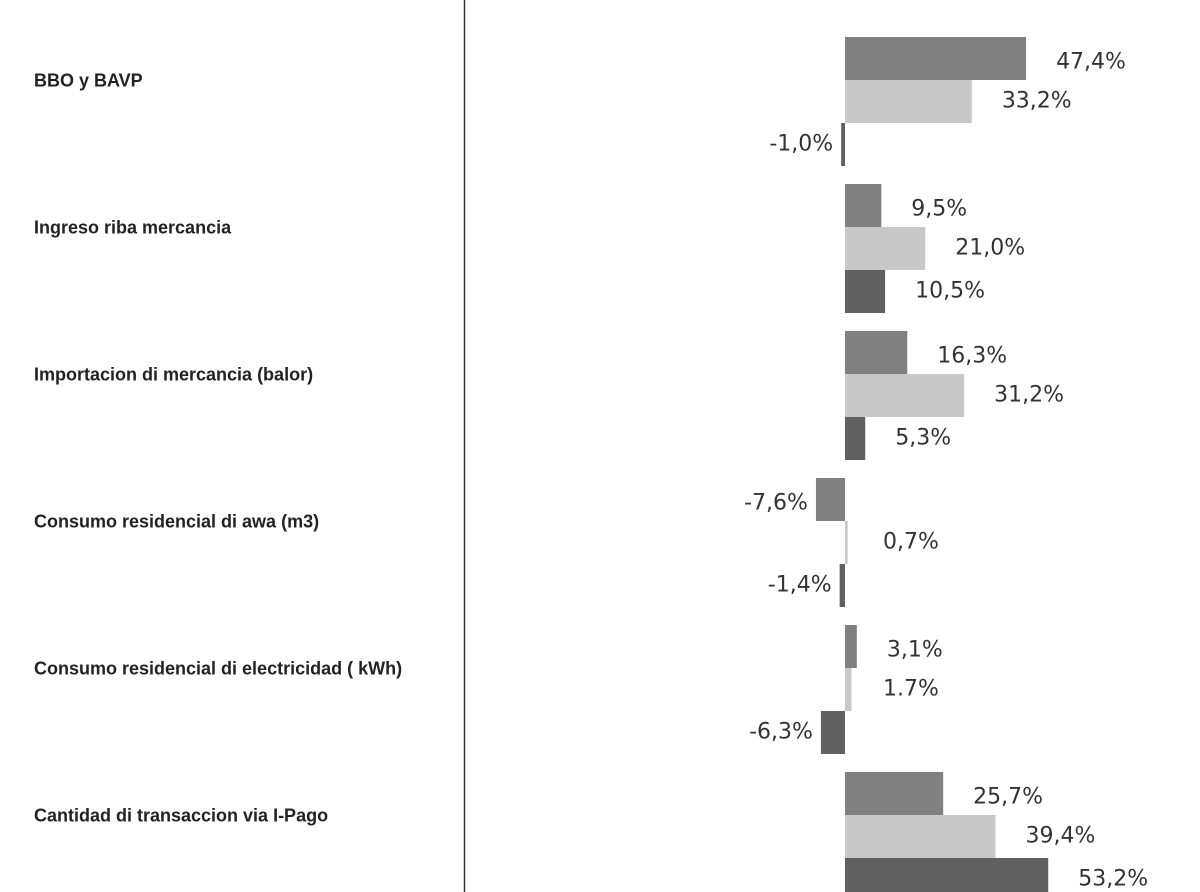 Image resolution: width=1200 pixels, height=892 pixels. I want to click on category-label: Consumo residencial di awa (m3), so click(176, 521).